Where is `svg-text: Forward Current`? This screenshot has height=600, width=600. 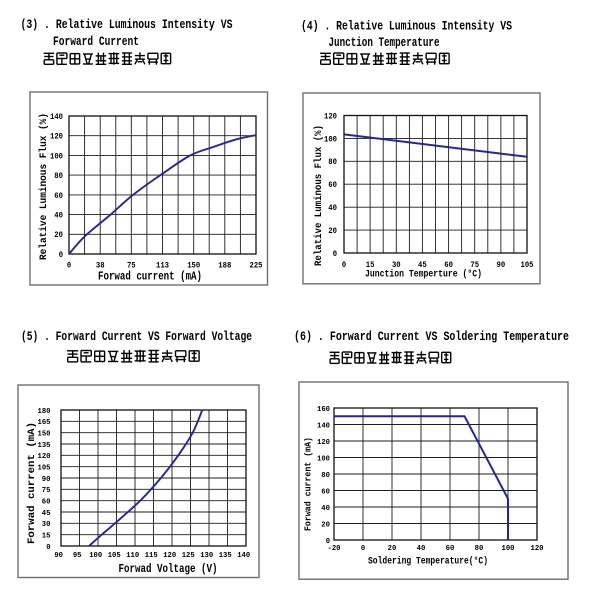
svg-text: Forward Current is located at coordinates (96, 41).